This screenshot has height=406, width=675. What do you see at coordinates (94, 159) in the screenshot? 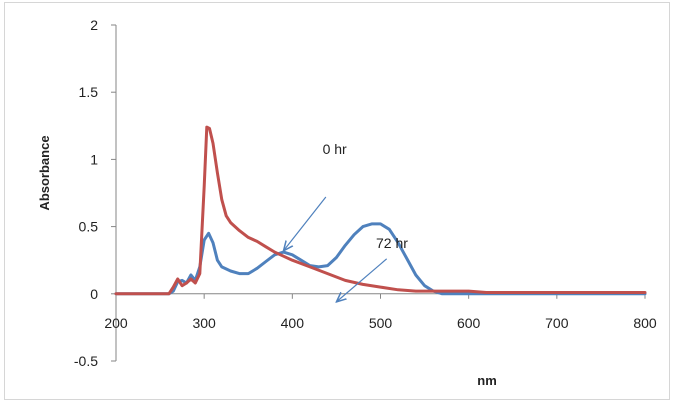
I see `y-tick-label: 1` at bounding box center [94, 159].